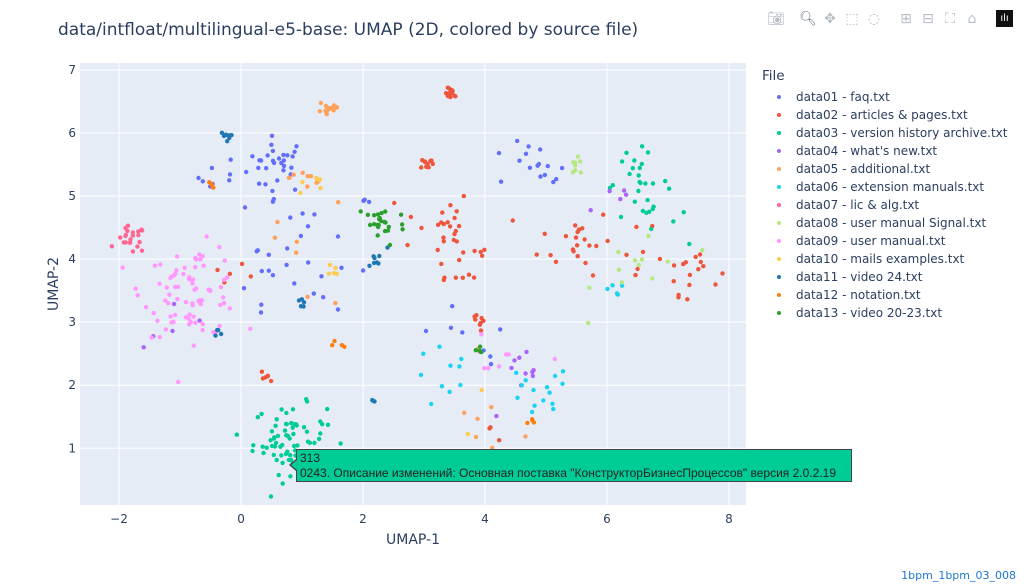 This screenshot has width=1024, height=587. What do you see at coordinates (884, 187) in the screenshot?
I see `legend-item: data06 - extension manuals.txt` at bounding box center [884, 187].